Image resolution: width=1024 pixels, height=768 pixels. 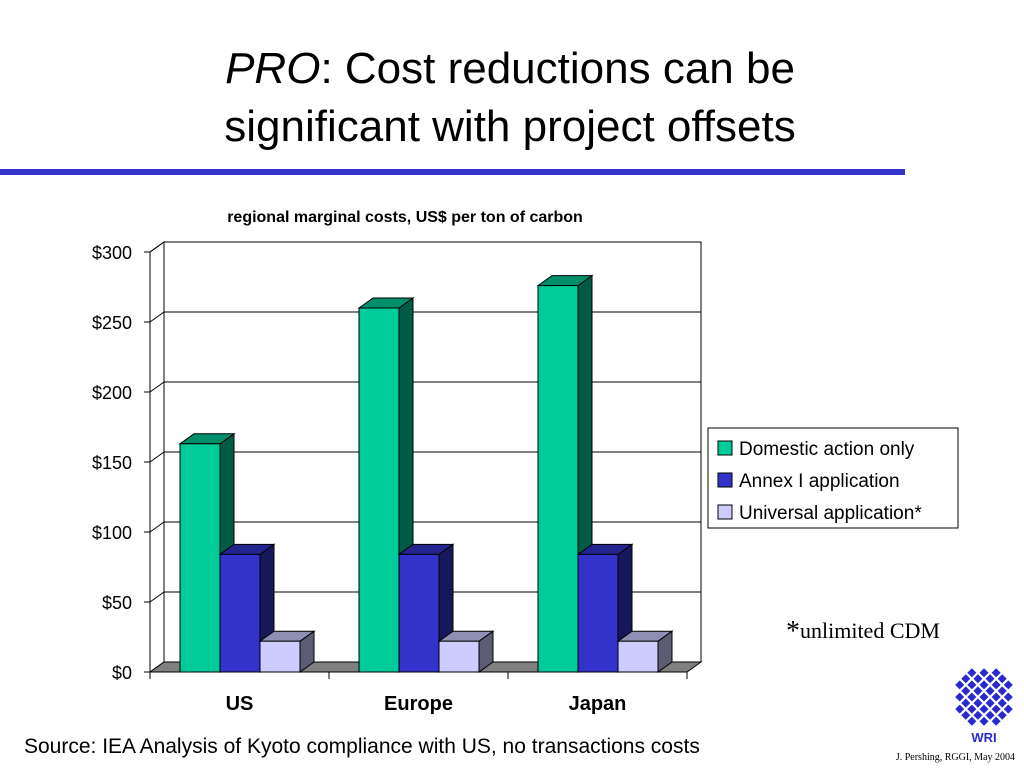 I want to click on y-tick-label: $50, so click(x=117, y=603).